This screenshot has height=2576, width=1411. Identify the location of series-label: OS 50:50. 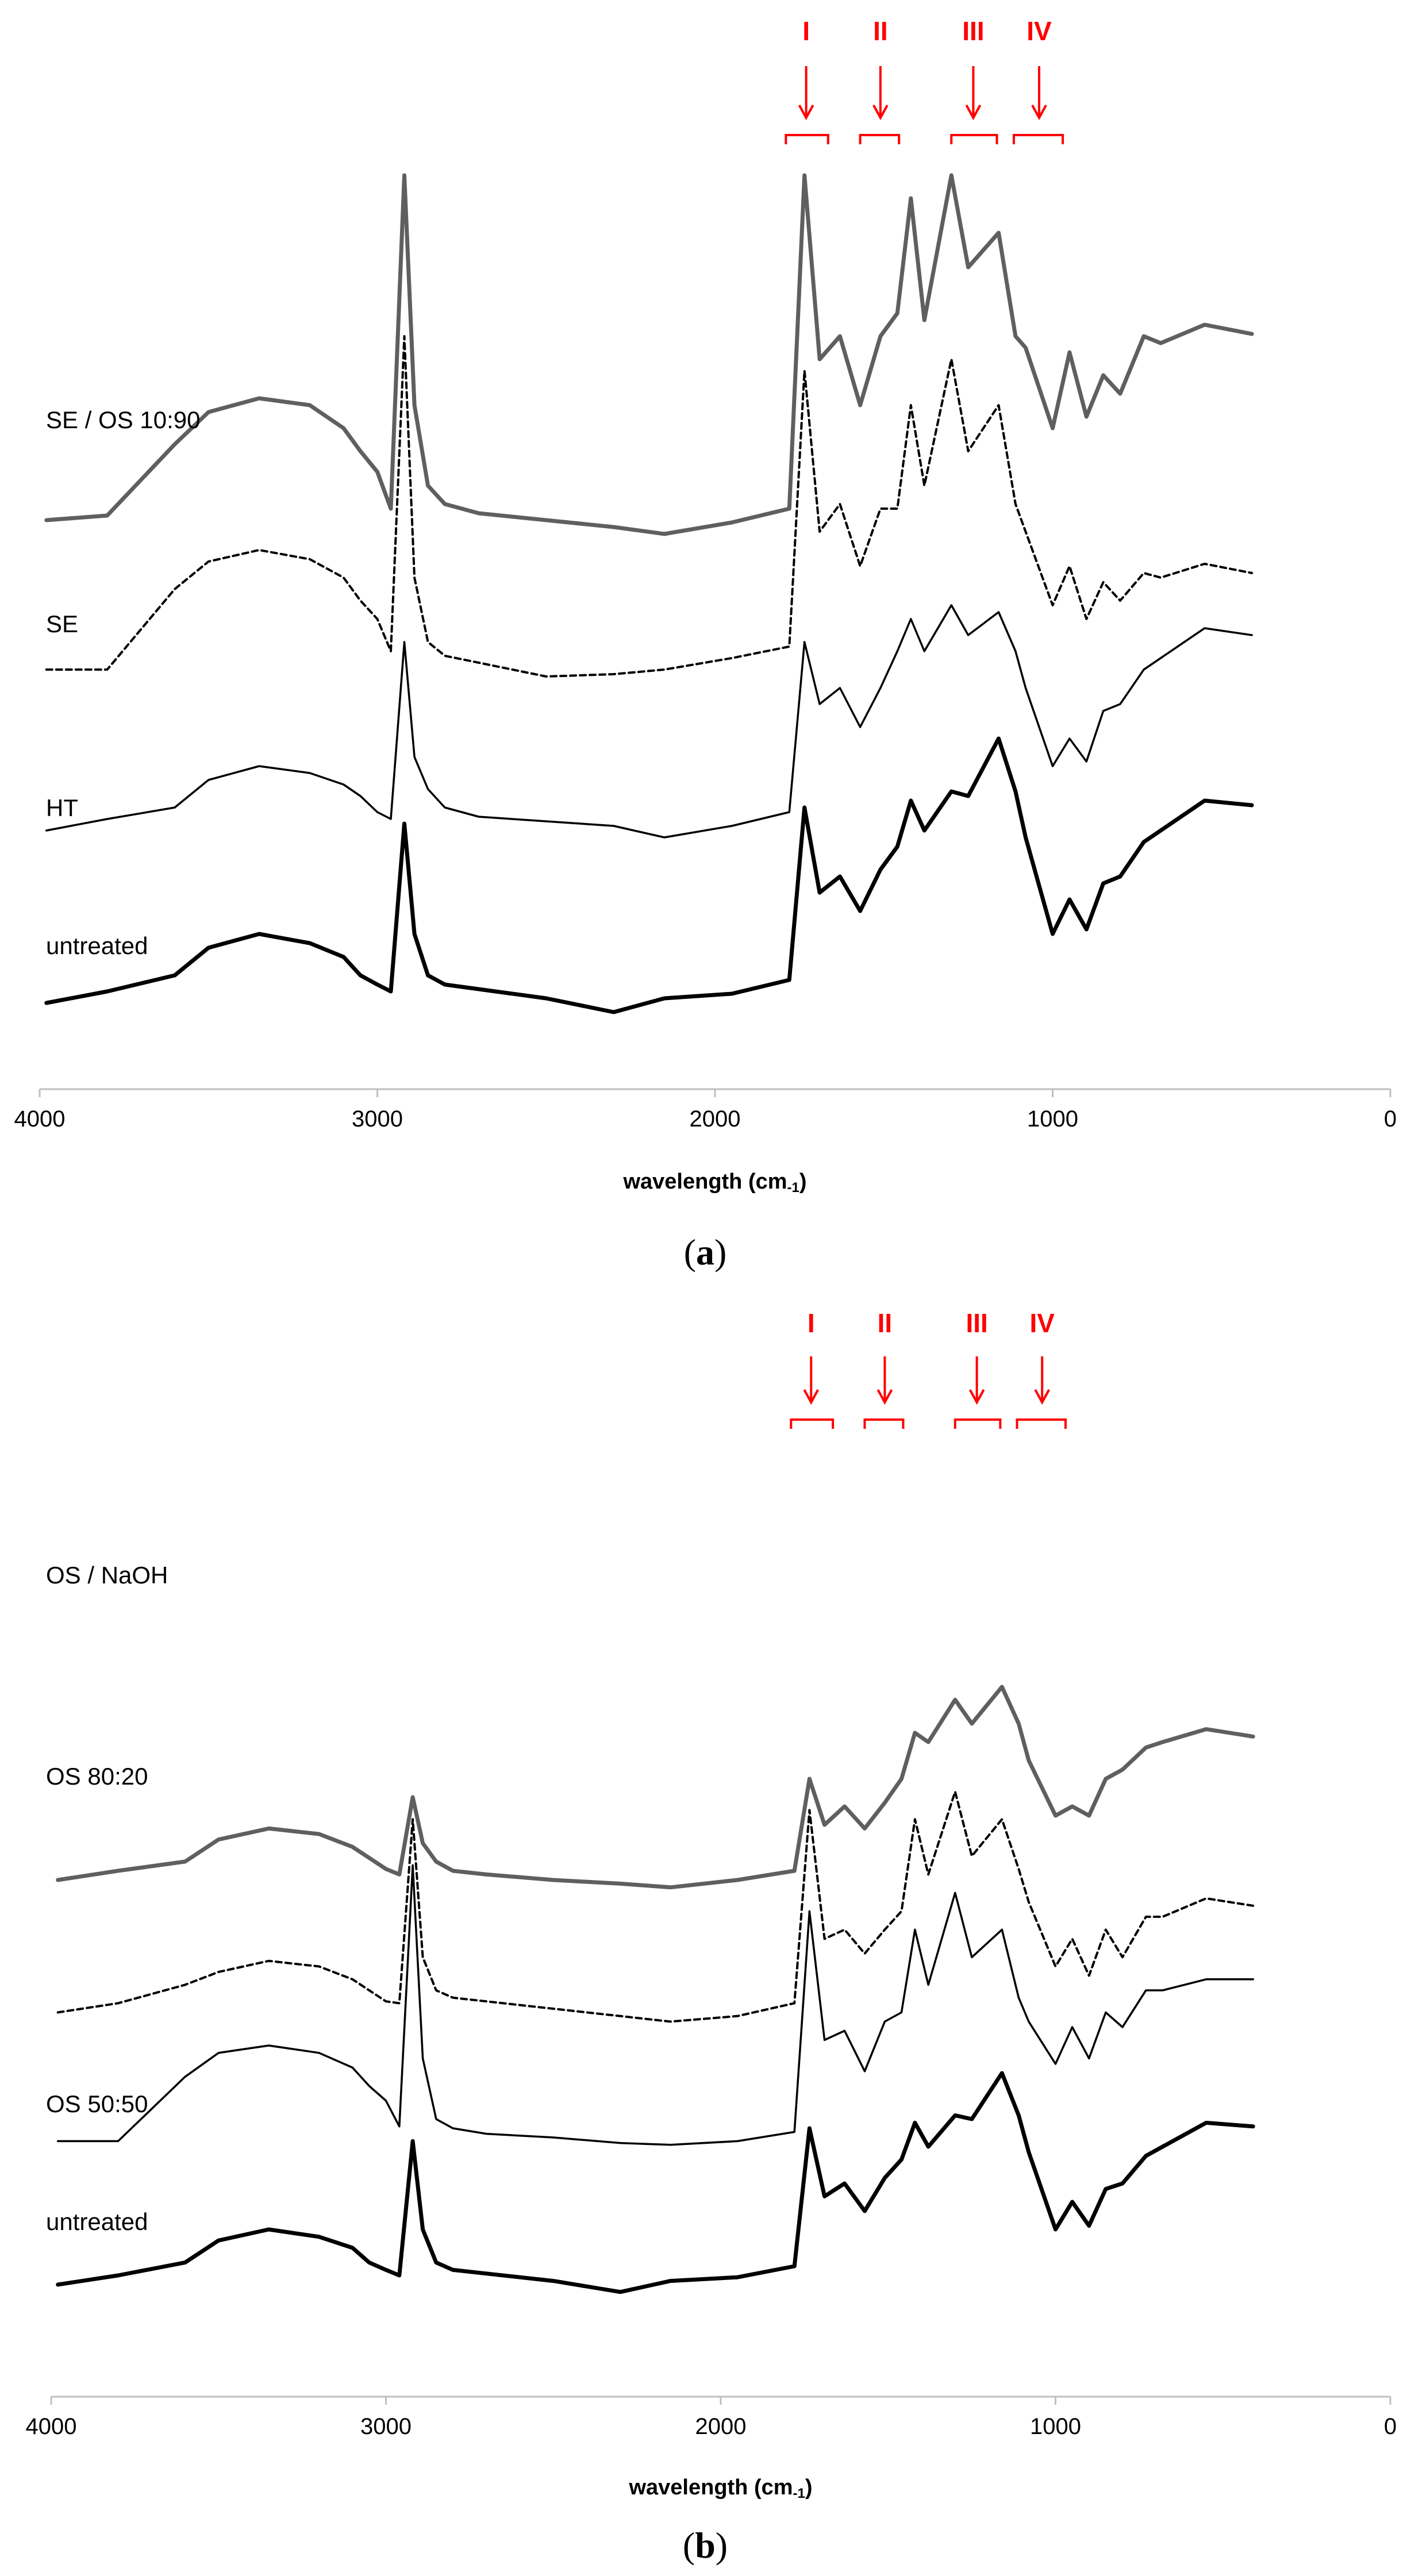
(97, 2103).